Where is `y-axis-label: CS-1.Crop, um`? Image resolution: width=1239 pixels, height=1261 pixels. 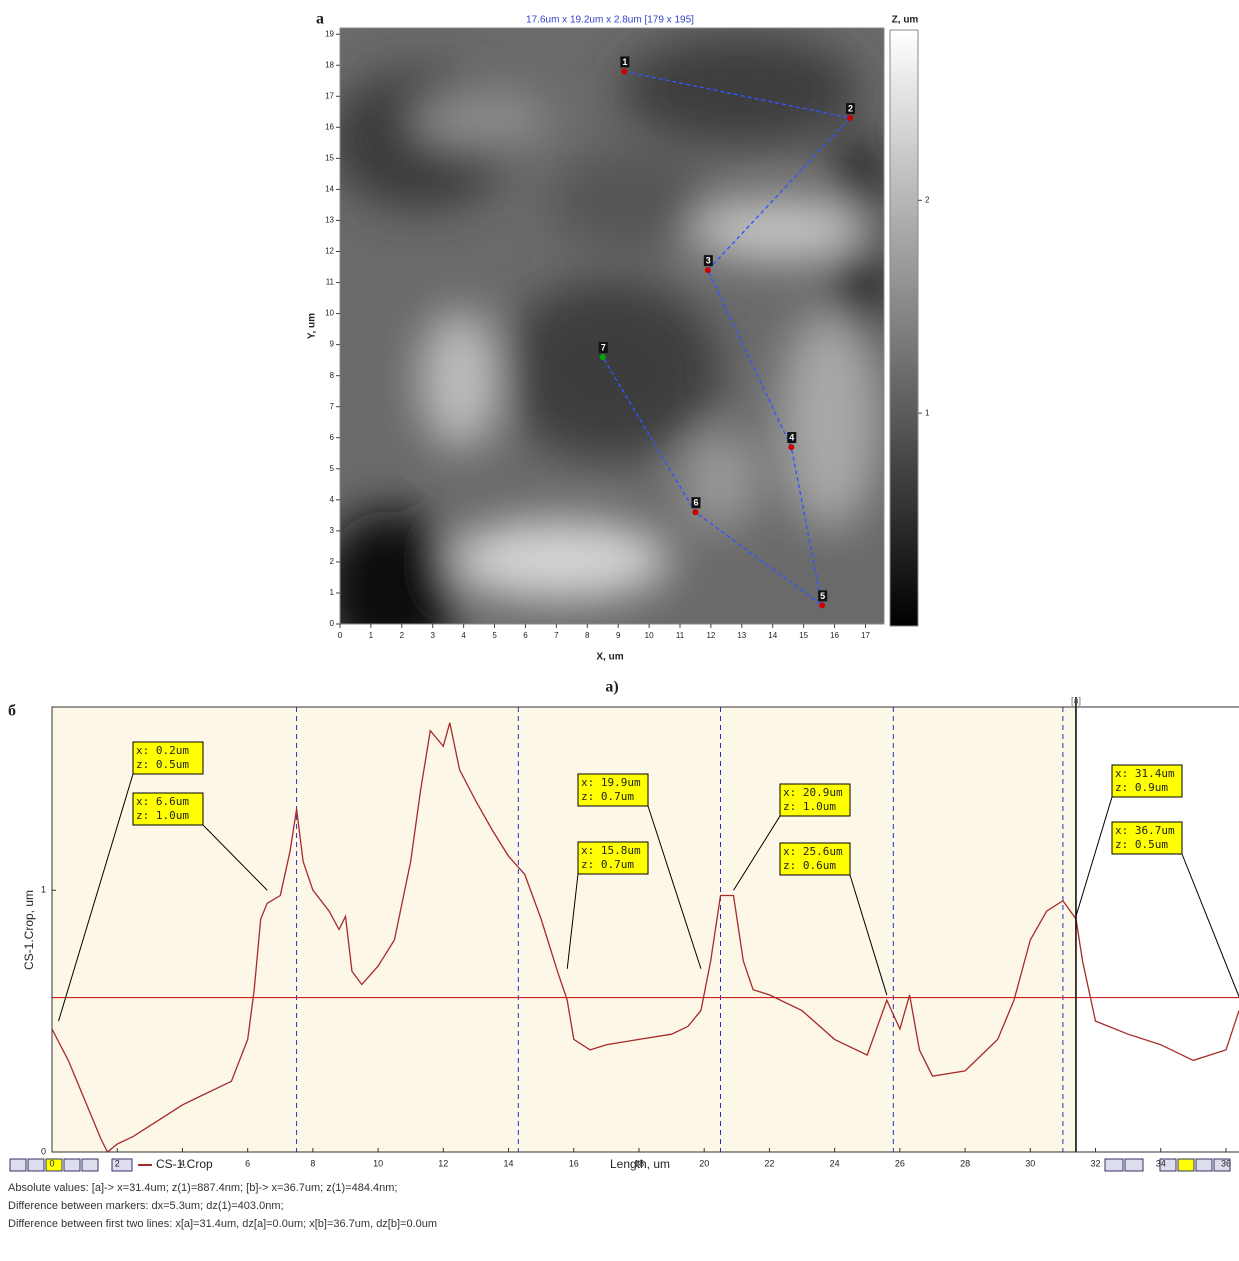 y-axis-label: CS-1.Crop, um is located at coordinates (29, 930).